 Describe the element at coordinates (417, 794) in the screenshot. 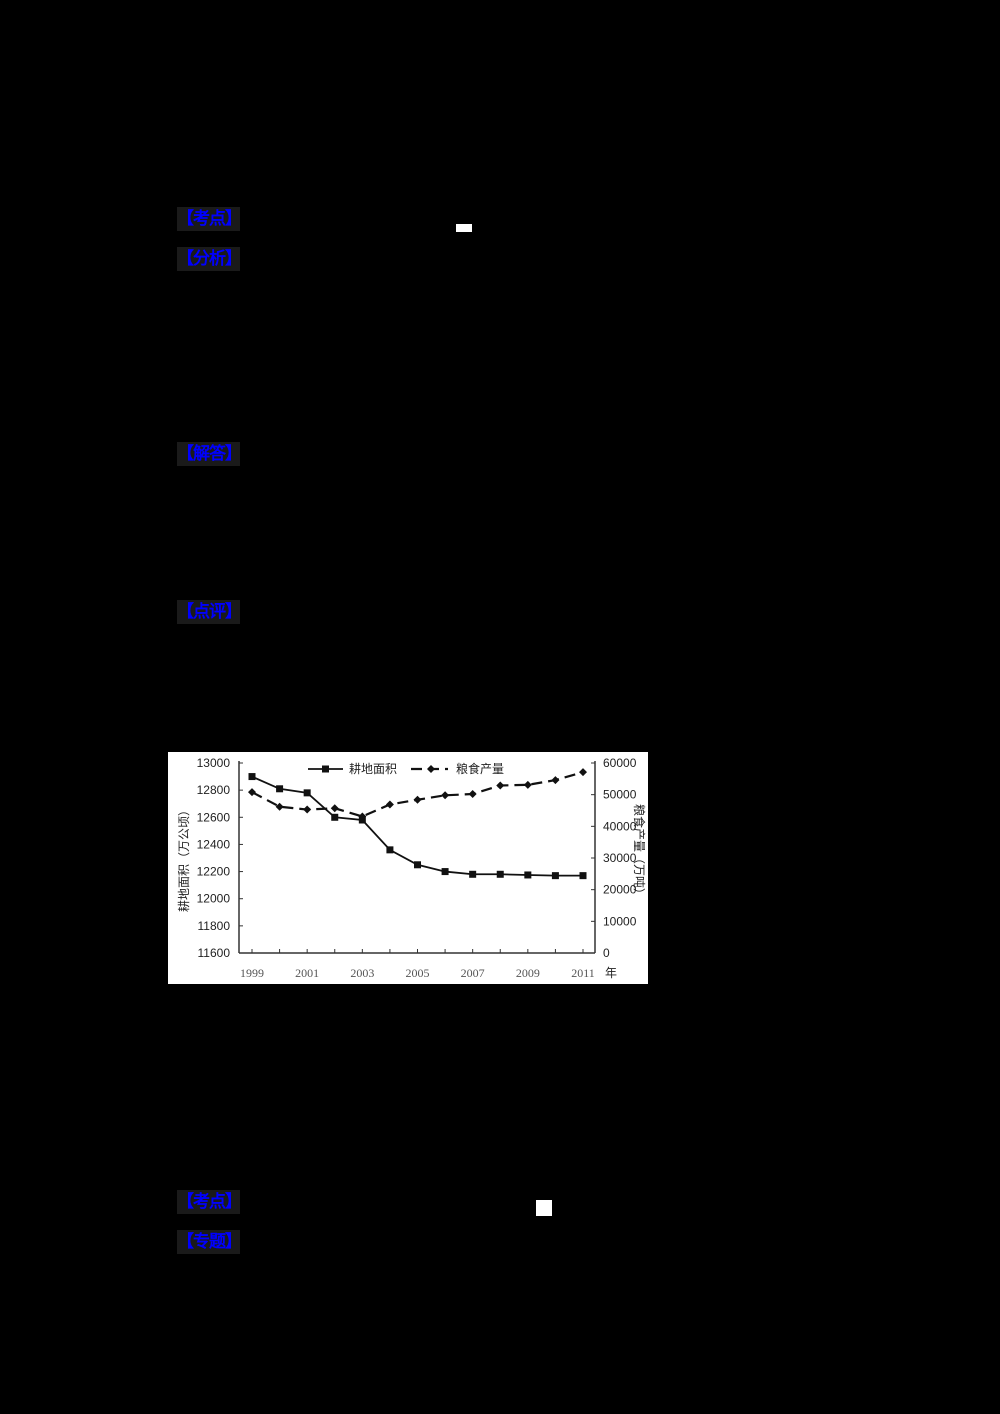

I see `grain-output-line` at that location.